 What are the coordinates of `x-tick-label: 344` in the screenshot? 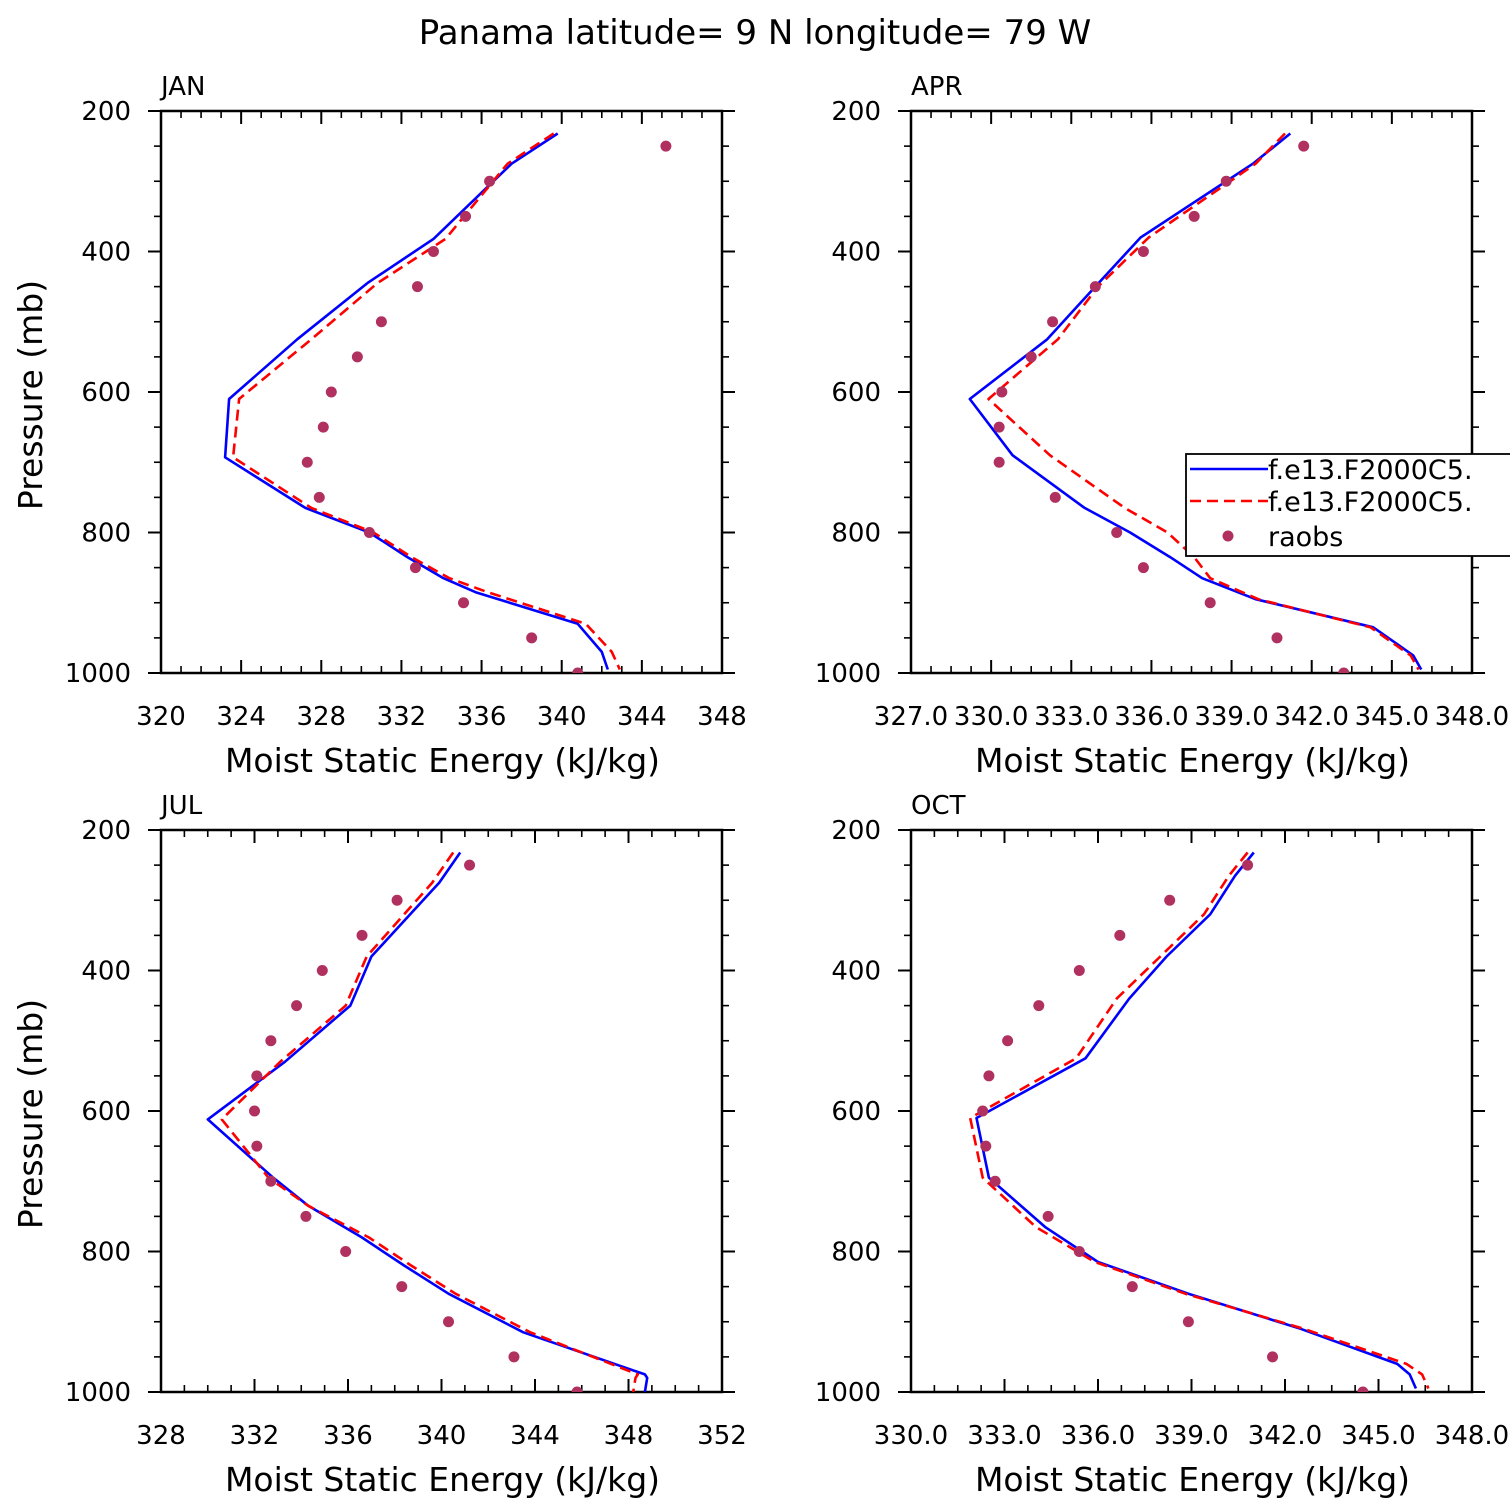 It's located at (642, 717).